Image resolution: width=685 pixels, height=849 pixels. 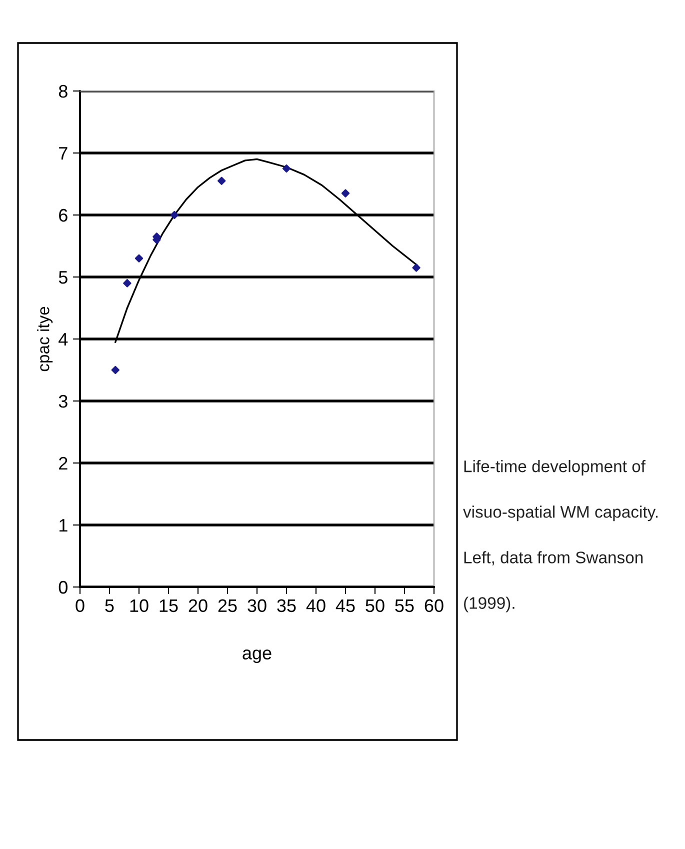 What do you see at coordinates (63, 401) in the screenshot?
I see `y-tick-label: 3` at bounding box center [63, 401].